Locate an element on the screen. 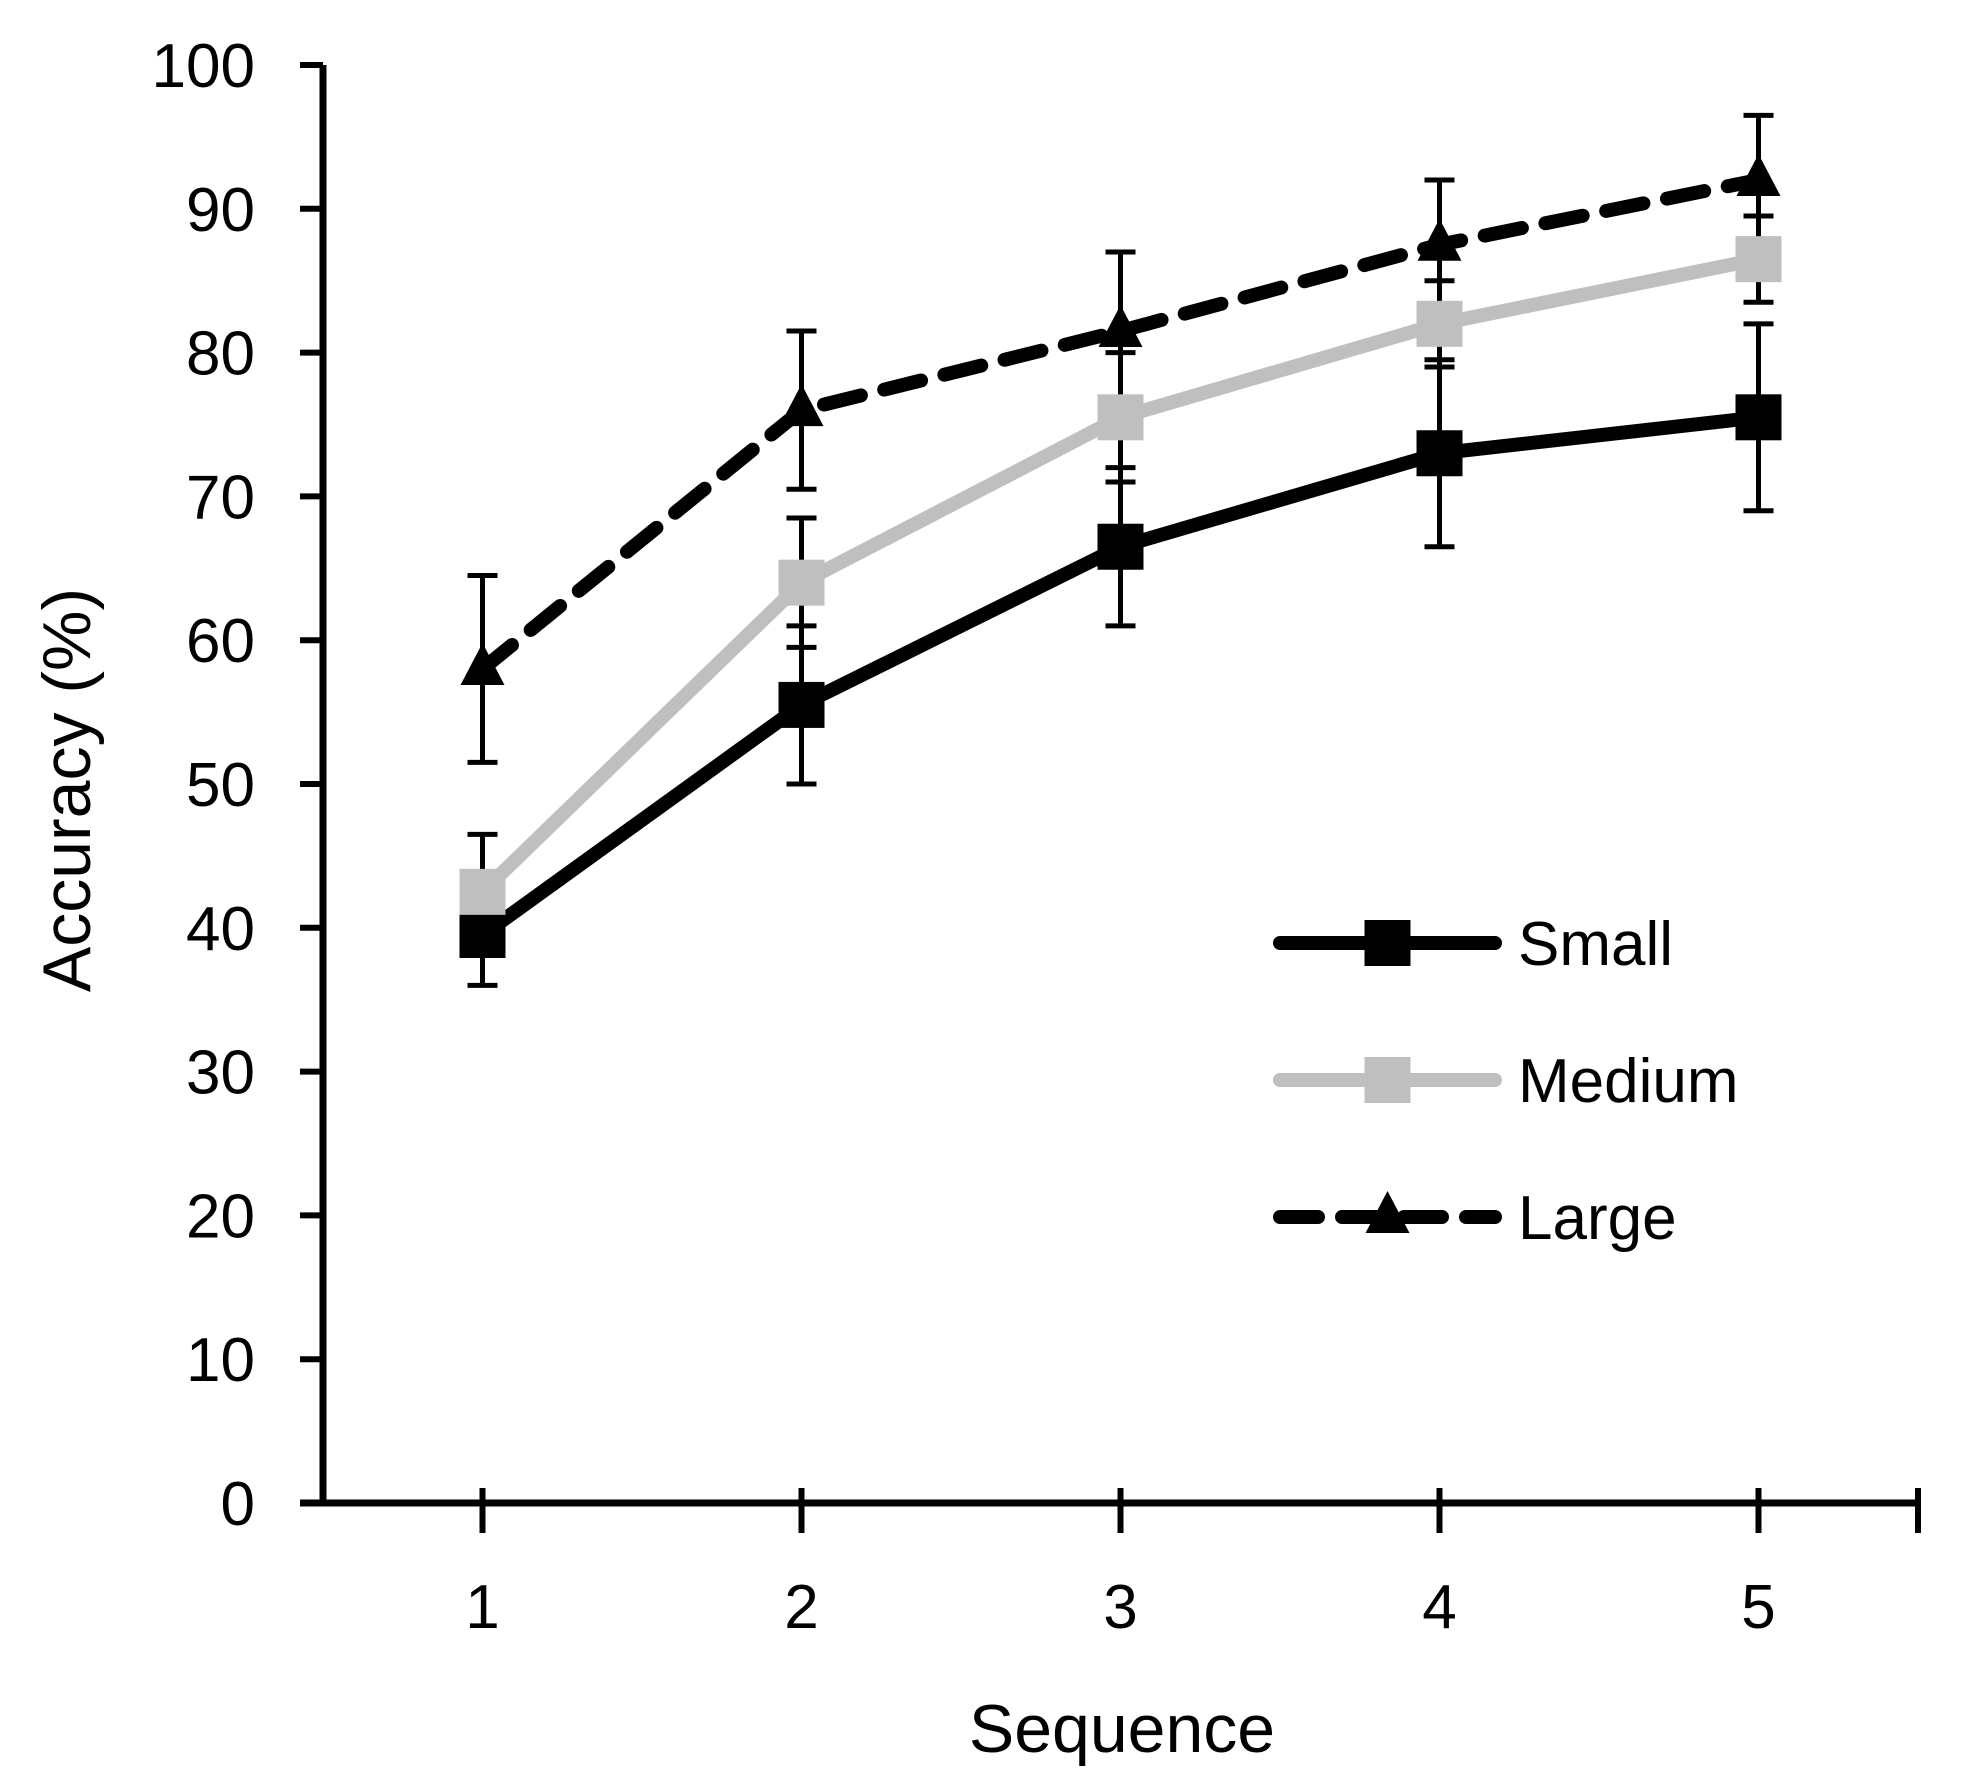  y-tick-label: 90 is located at coordinates (220, 210).